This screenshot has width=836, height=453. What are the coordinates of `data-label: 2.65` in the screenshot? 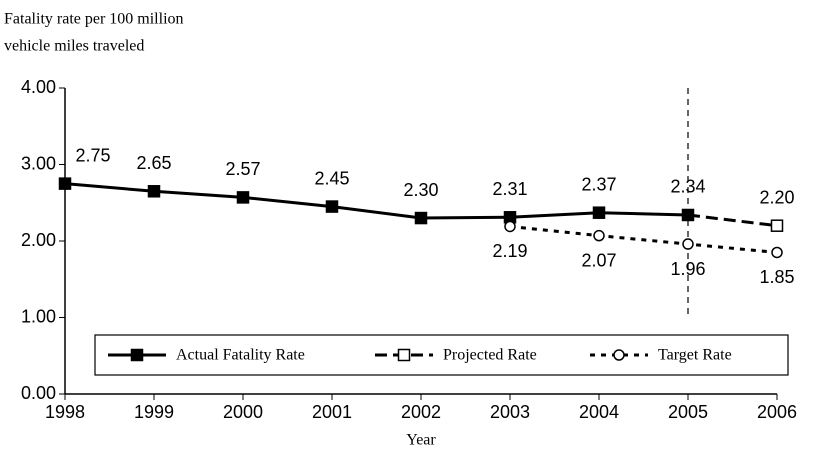 It's located at (153, 163).